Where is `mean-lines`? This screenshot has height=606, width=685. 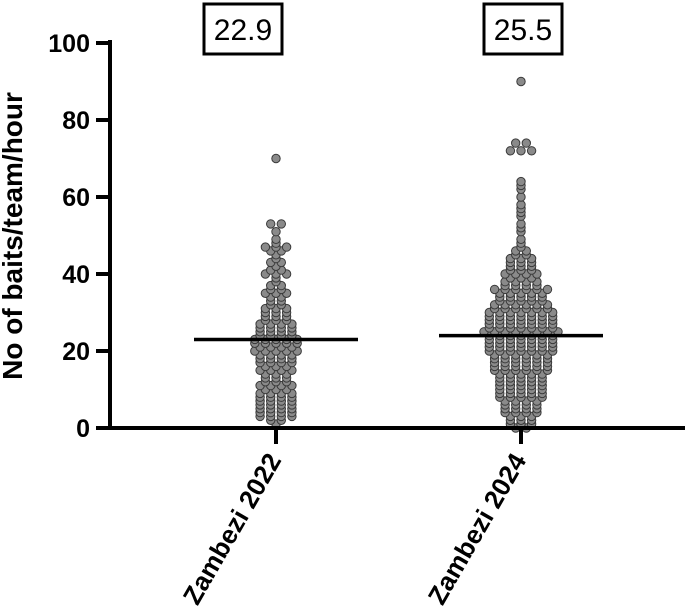
mean-lines is located at coordinates (398, 337).